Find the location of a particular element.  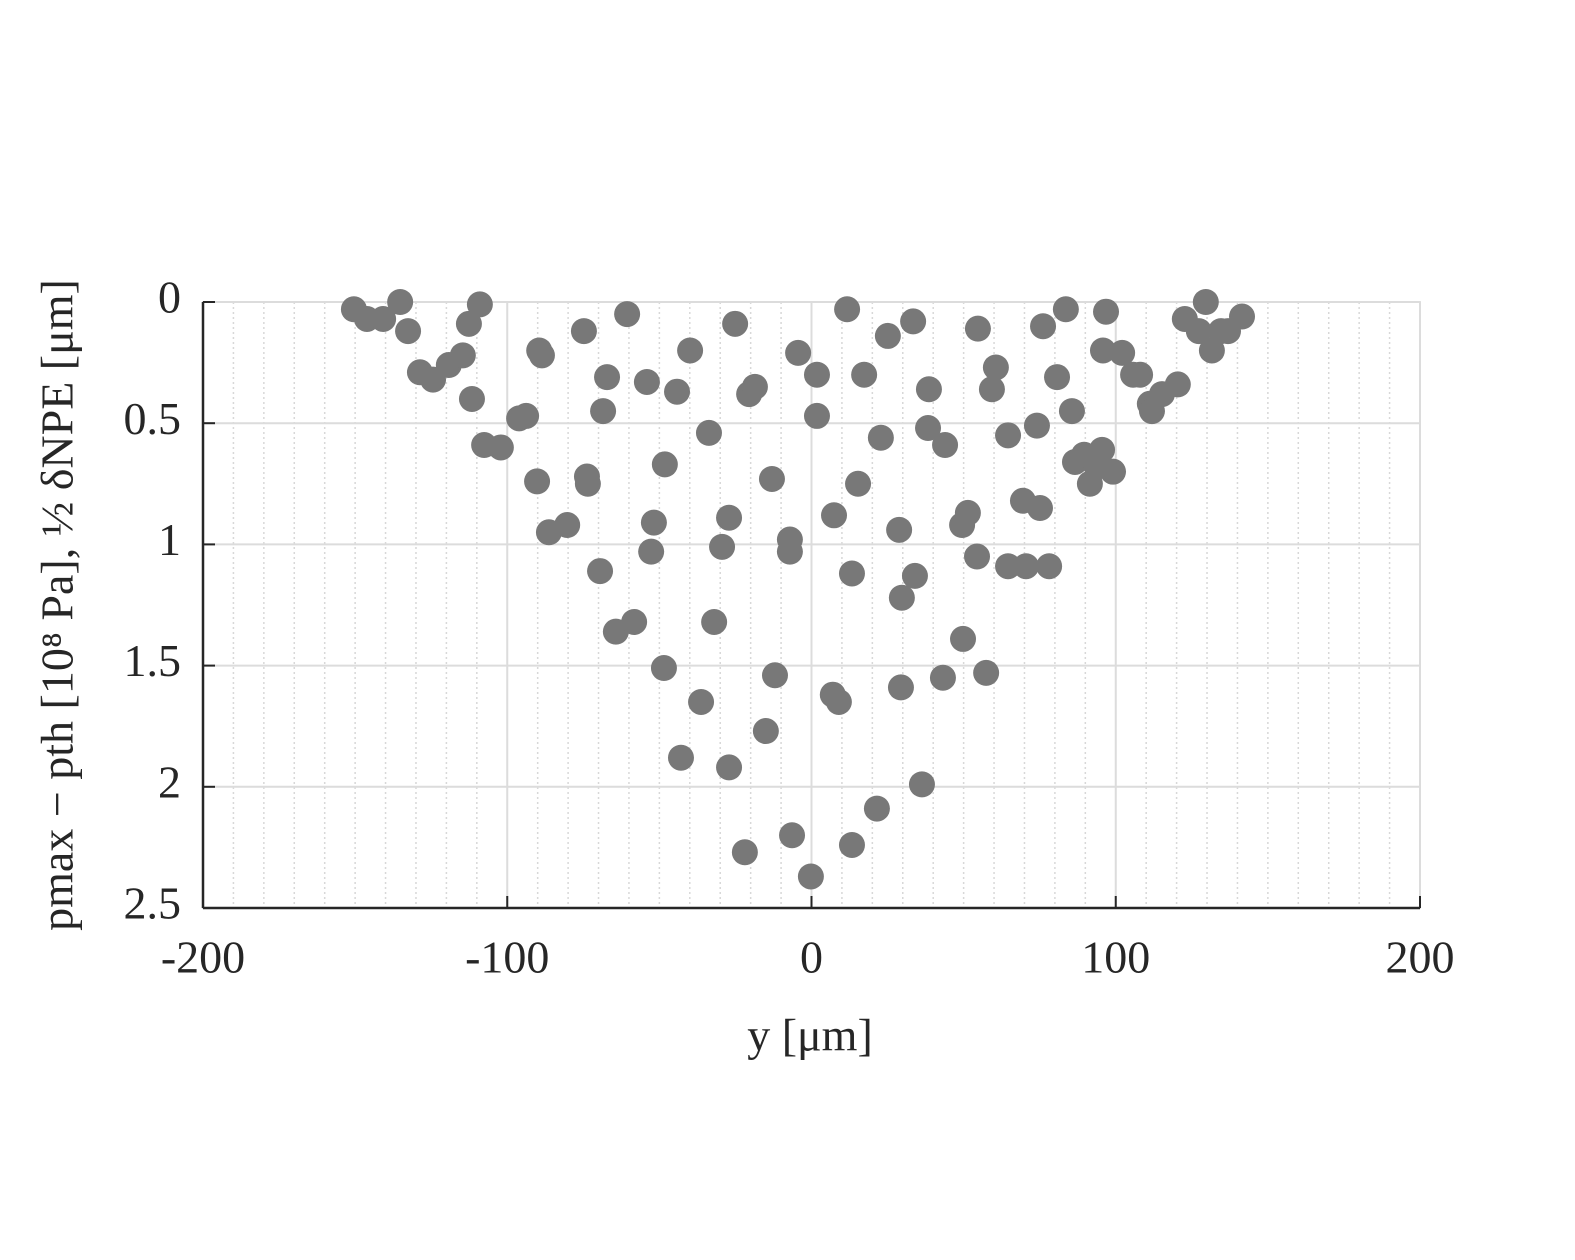

y-tick-label: 2 is located at coordinates (169, 781).